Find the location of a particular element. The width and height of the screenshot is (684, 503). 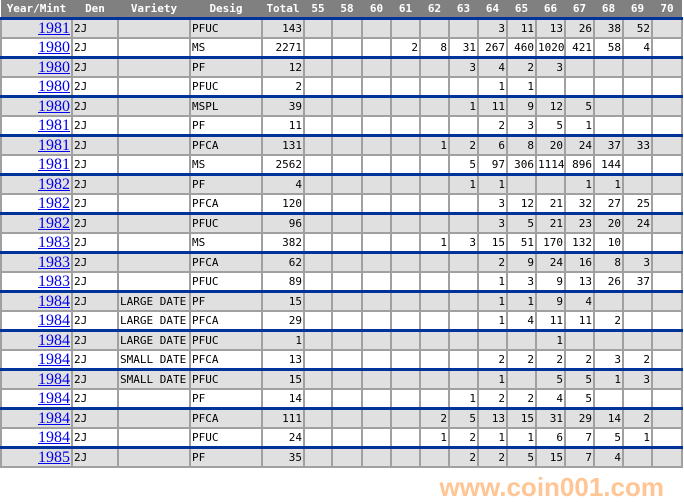

column-header: 65 is located at coordinates (521, 10).